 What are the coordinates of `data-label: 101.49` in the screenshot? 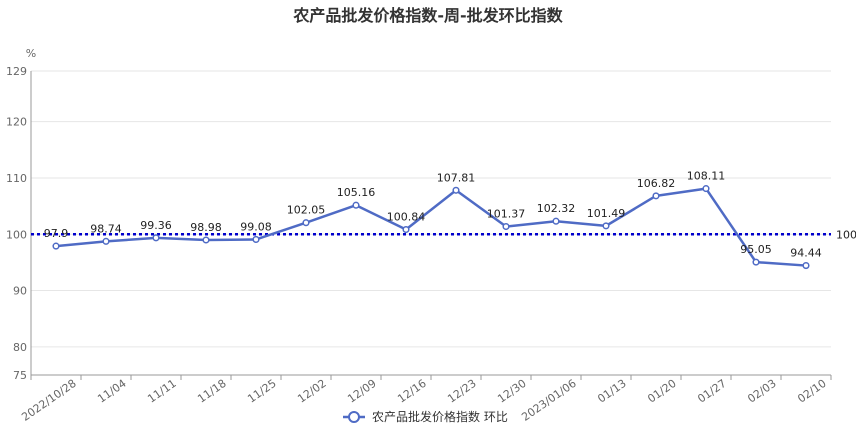 It's located at (606, 213).